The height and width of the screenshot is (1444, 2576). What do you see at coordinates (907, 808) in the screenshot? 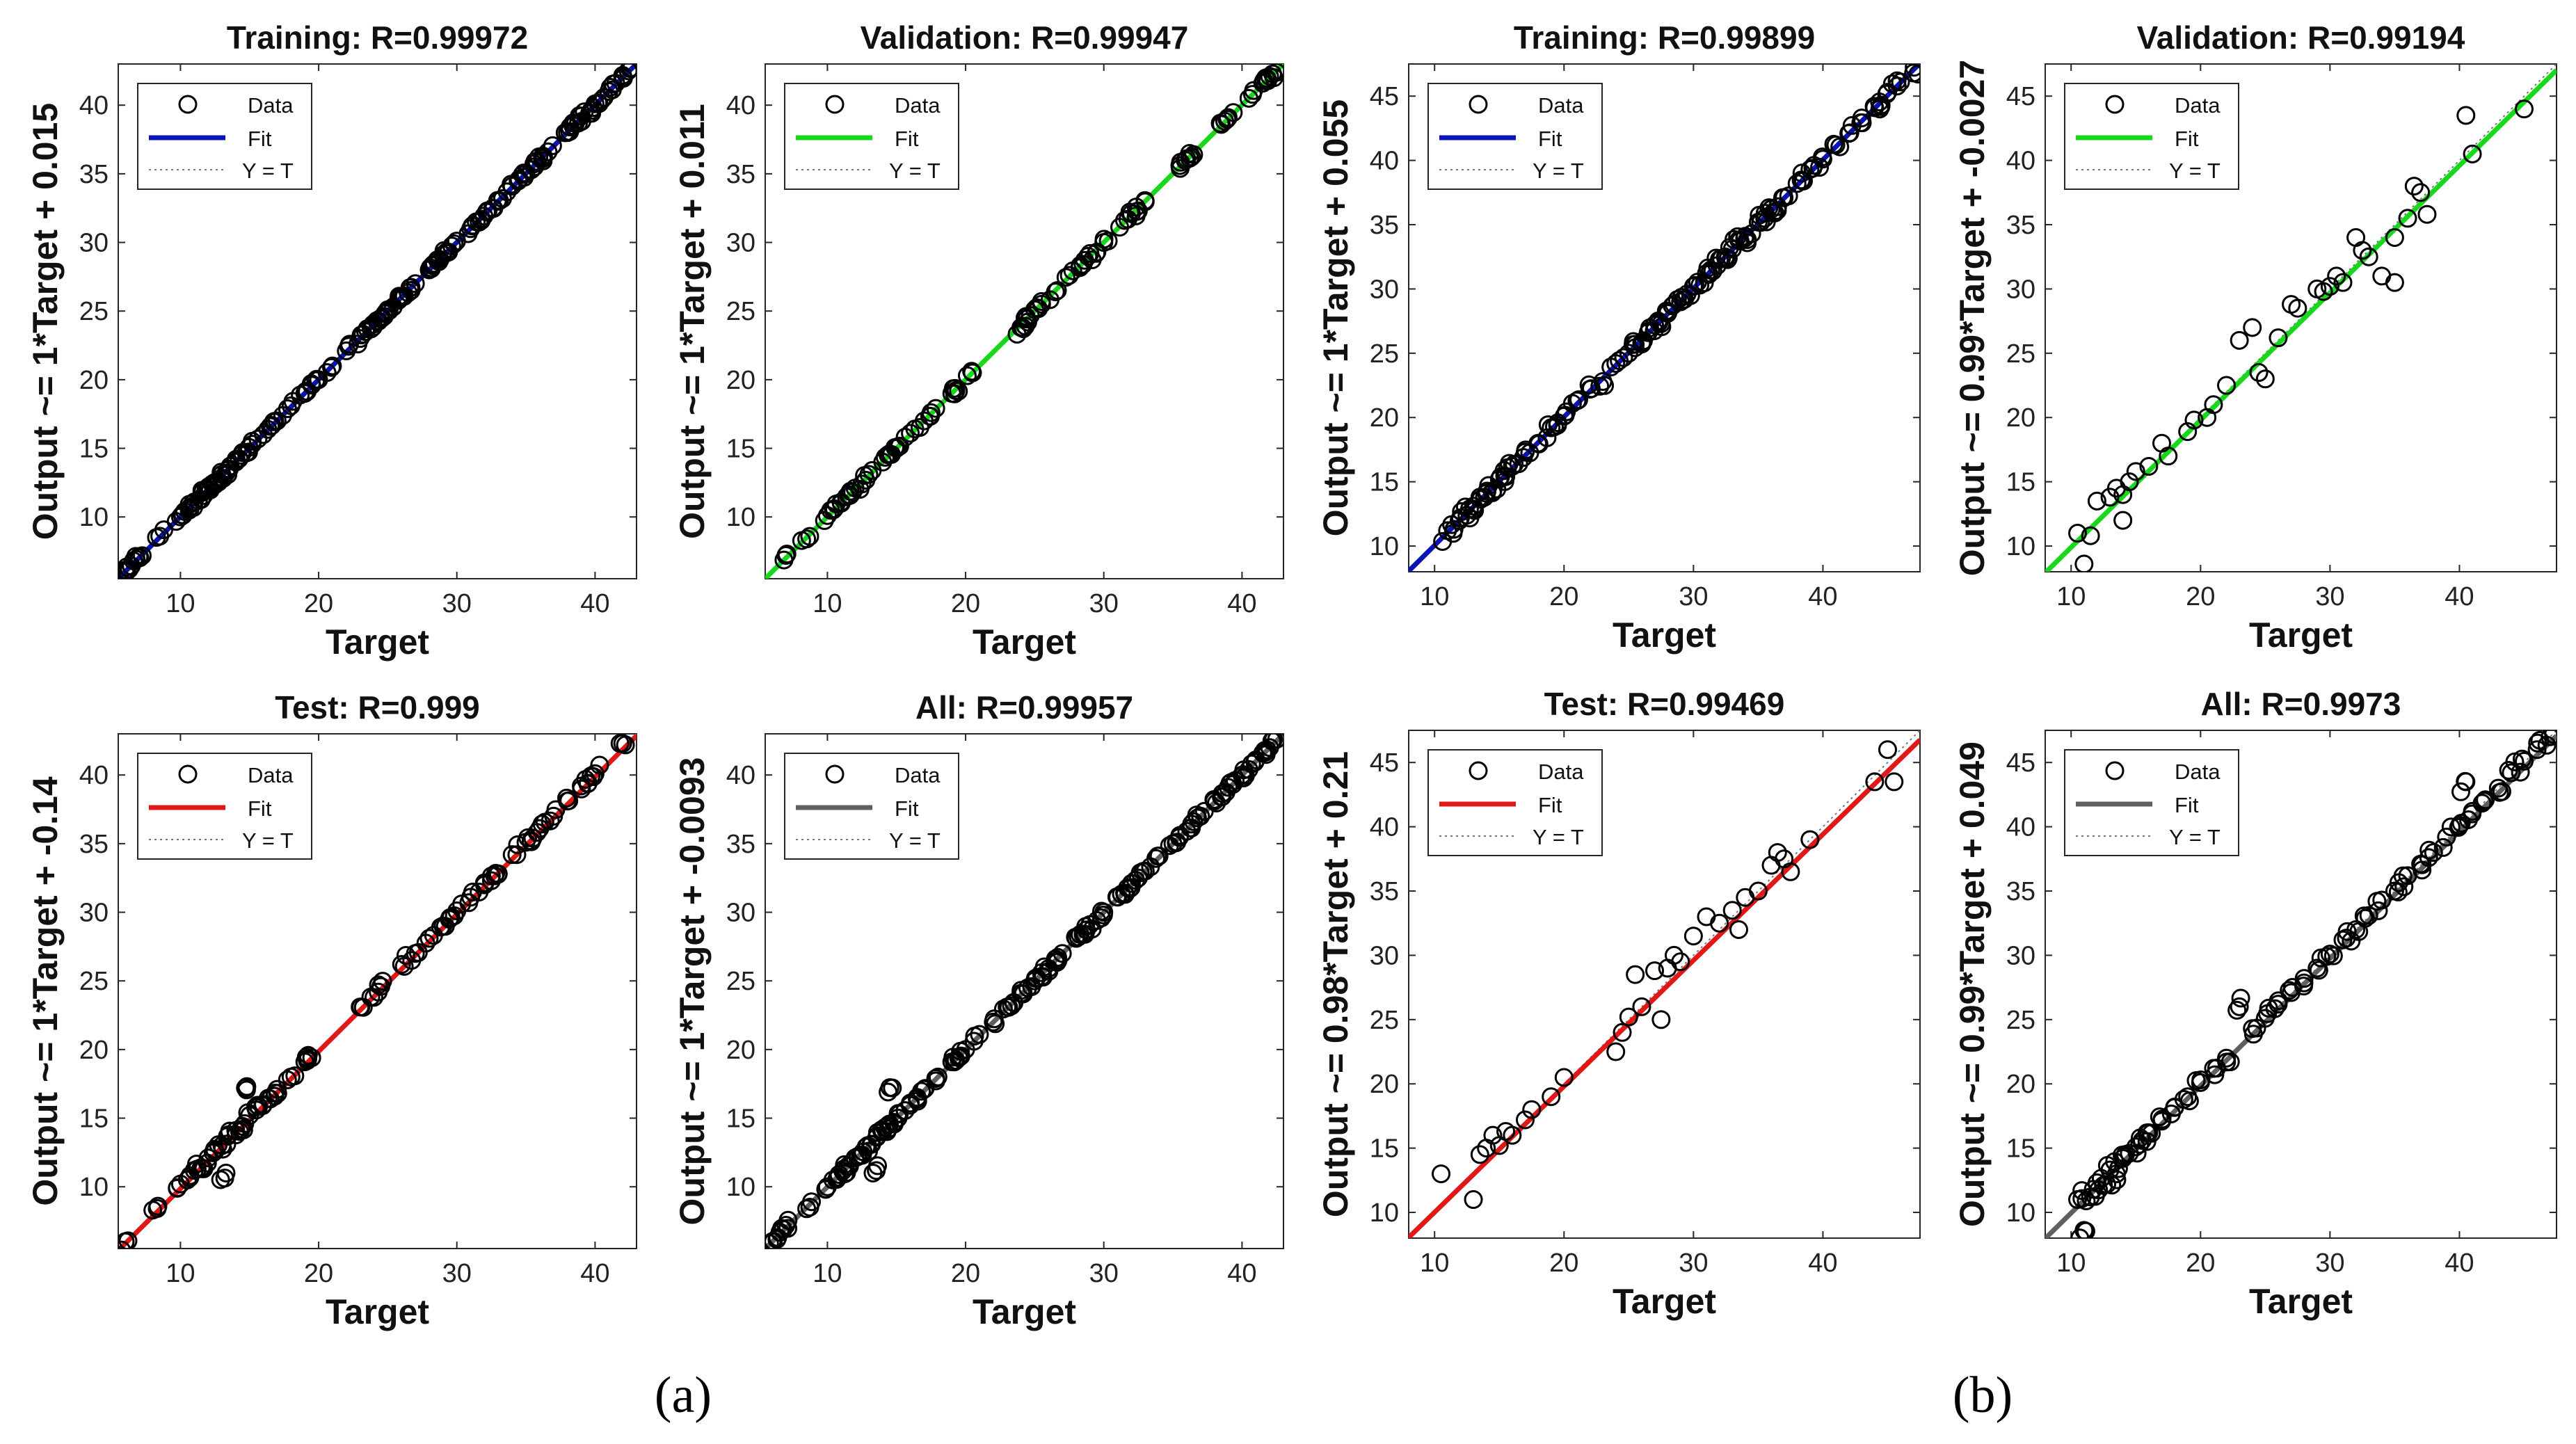
I see `legend-label: Fit` at bounding box center [907, 808].